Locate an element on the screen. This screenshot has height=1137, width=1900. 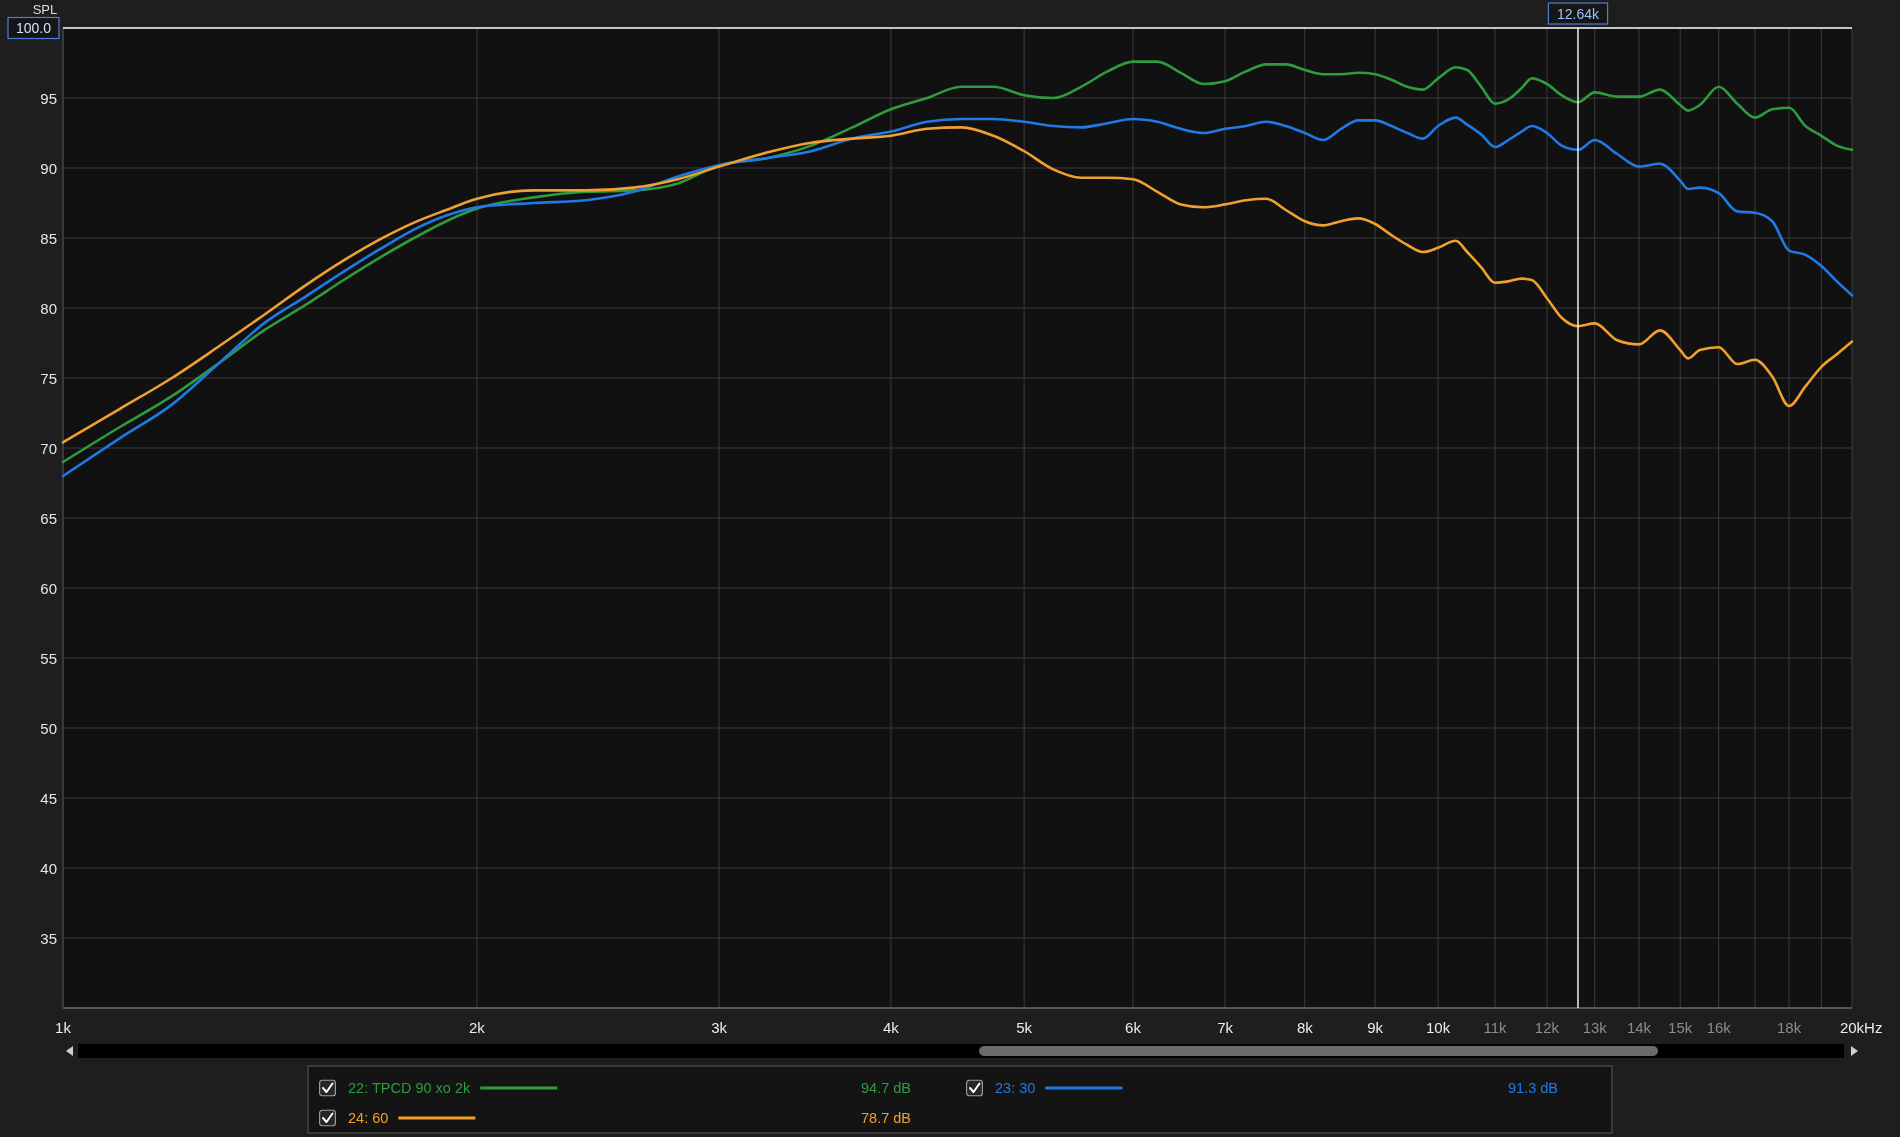
x-tick-label: 18k is located at coordinates (1789, 1027).